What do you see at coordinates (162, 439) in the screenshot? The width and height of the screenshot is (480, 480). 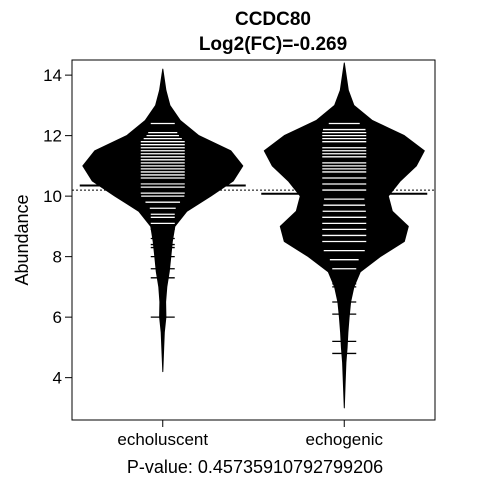 I see `x-tick-label-echoluscent: echoluscent` at bounding box center [162, 439].